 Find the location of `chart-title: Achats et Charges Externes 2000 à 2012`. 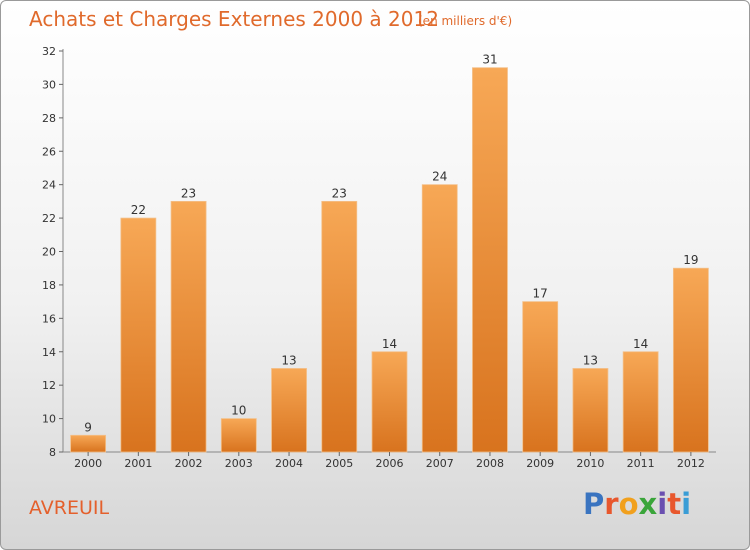

chart-title: Achats et Charges Externes 2000 à 2012 is located at coordinates (234, 19).